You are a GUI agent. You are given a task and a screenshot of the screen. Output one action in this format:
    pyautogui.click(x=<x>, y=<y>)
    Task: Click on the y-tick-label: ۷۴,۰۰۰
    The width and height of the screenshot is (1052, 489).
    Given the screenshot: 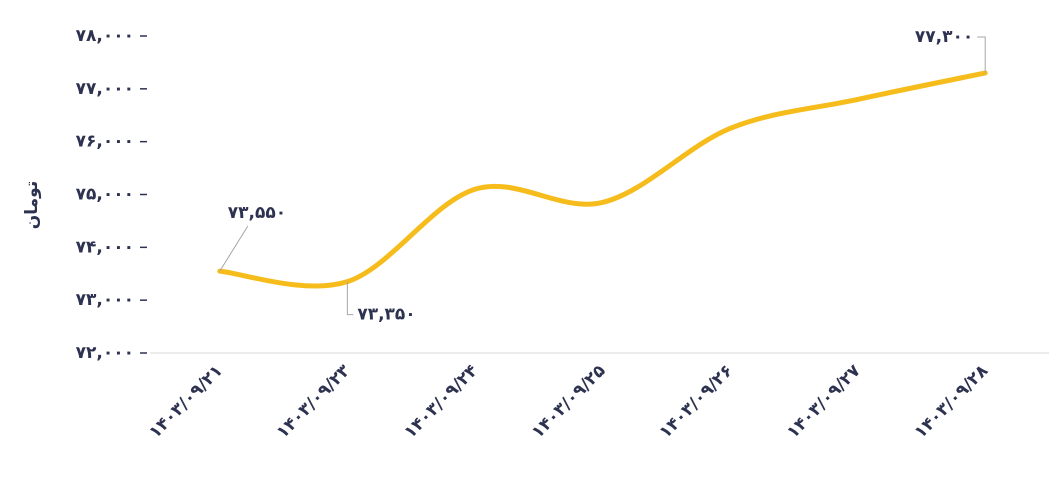 What is the action you would take?
    pyautogui.click(x=105, y=247)
    